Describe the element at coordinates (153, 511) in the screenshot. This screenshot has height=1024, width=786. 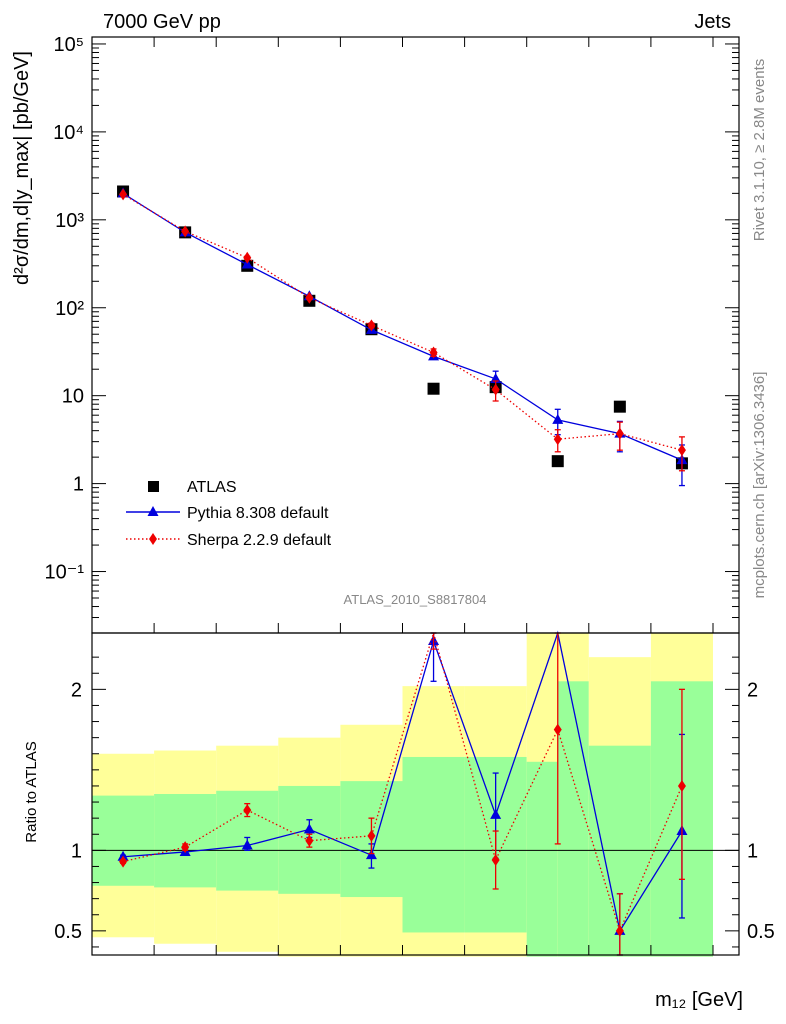
I see `legend-marker-pythia` at that location.